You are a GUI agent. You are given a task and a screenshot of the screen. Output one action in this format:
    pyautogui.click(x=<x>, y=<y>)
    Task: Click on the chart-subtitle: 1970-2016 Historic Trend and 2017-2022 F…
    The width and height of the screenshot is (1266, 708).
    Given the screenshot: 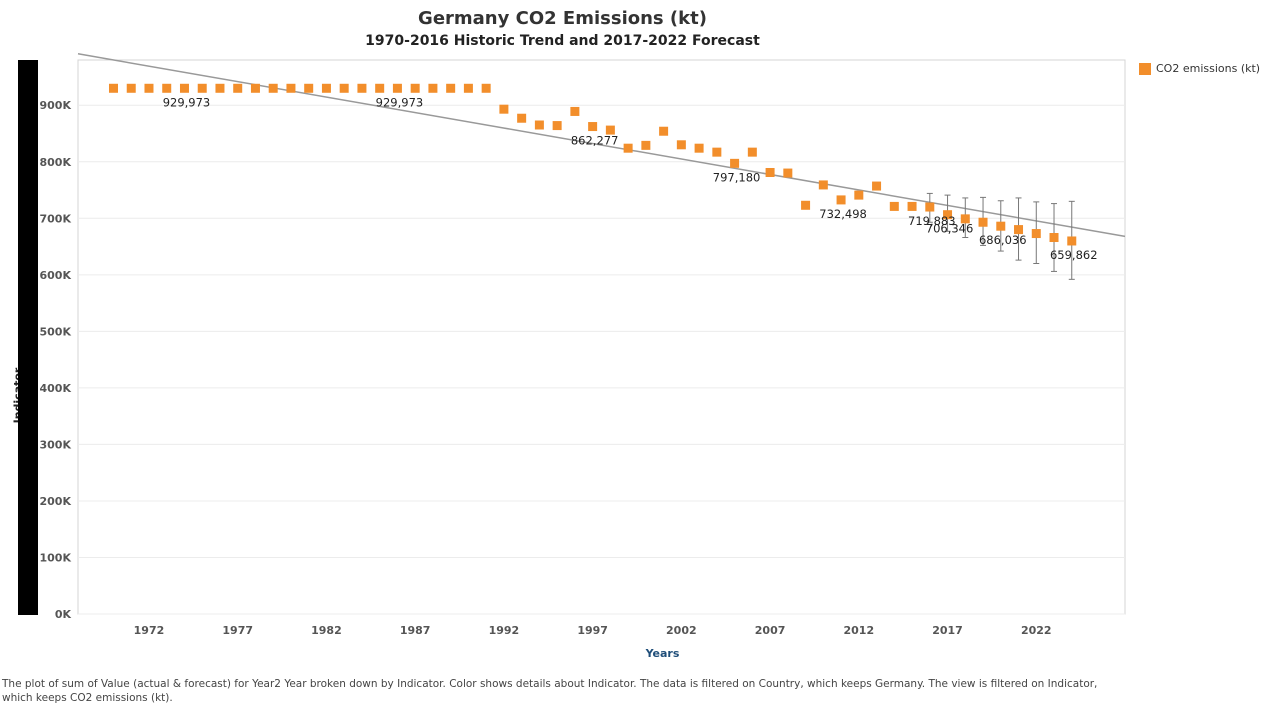 What is the action you would take?
    pyautogui.click(x=562, y=41)
    